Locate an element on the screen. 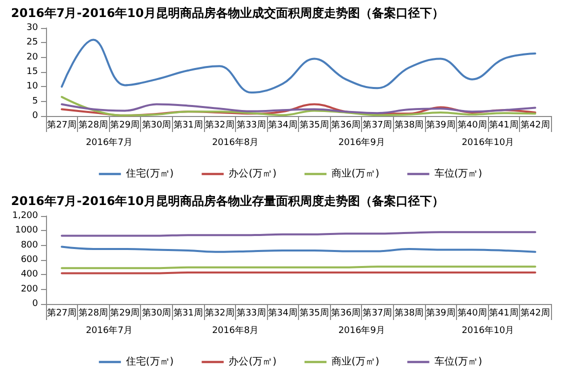 Image resolution: width=581 pixels, height=381 pixels. y-tick-label: 600 is located at coordinates (29, 260).